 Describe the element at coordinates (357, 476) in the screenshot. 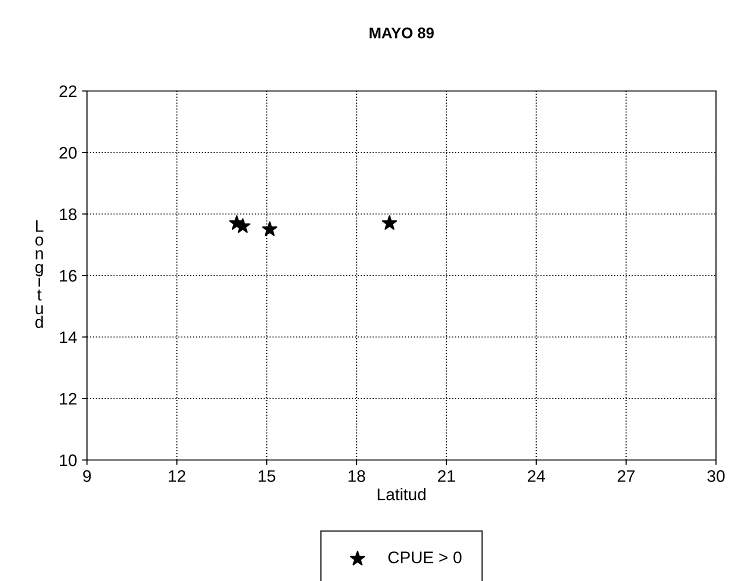

I see `x-tick-label: 18` at that location.